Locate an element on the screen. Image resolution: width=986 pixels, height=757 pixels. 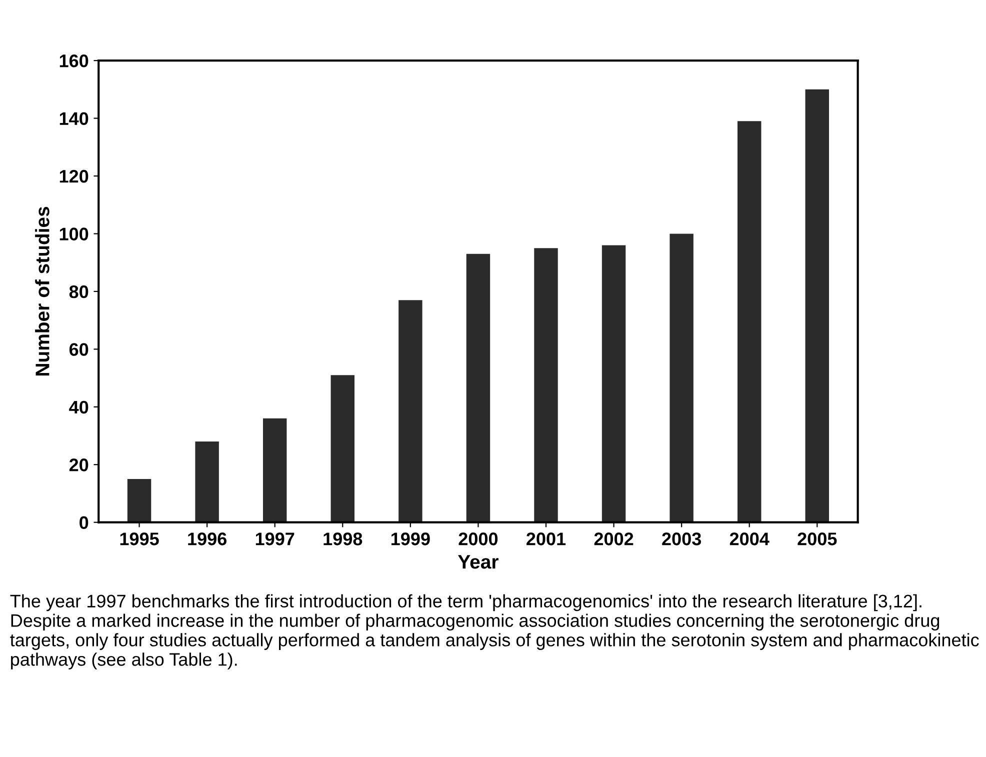
x-tick-label: 2005 is located at coordinates (817, 539).